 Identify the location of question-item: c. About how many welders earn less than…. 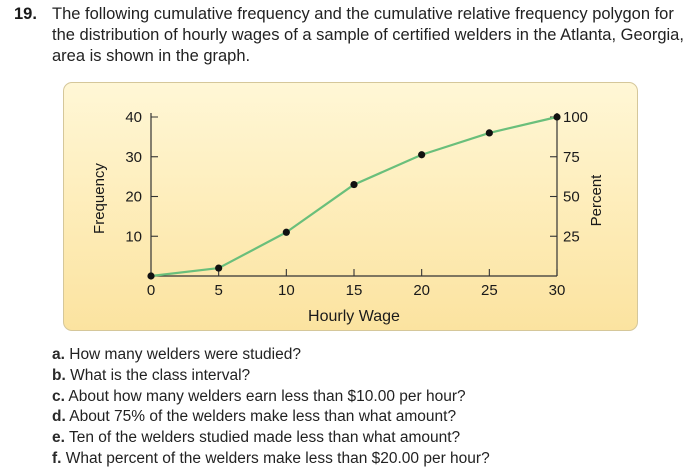
(271, 397).